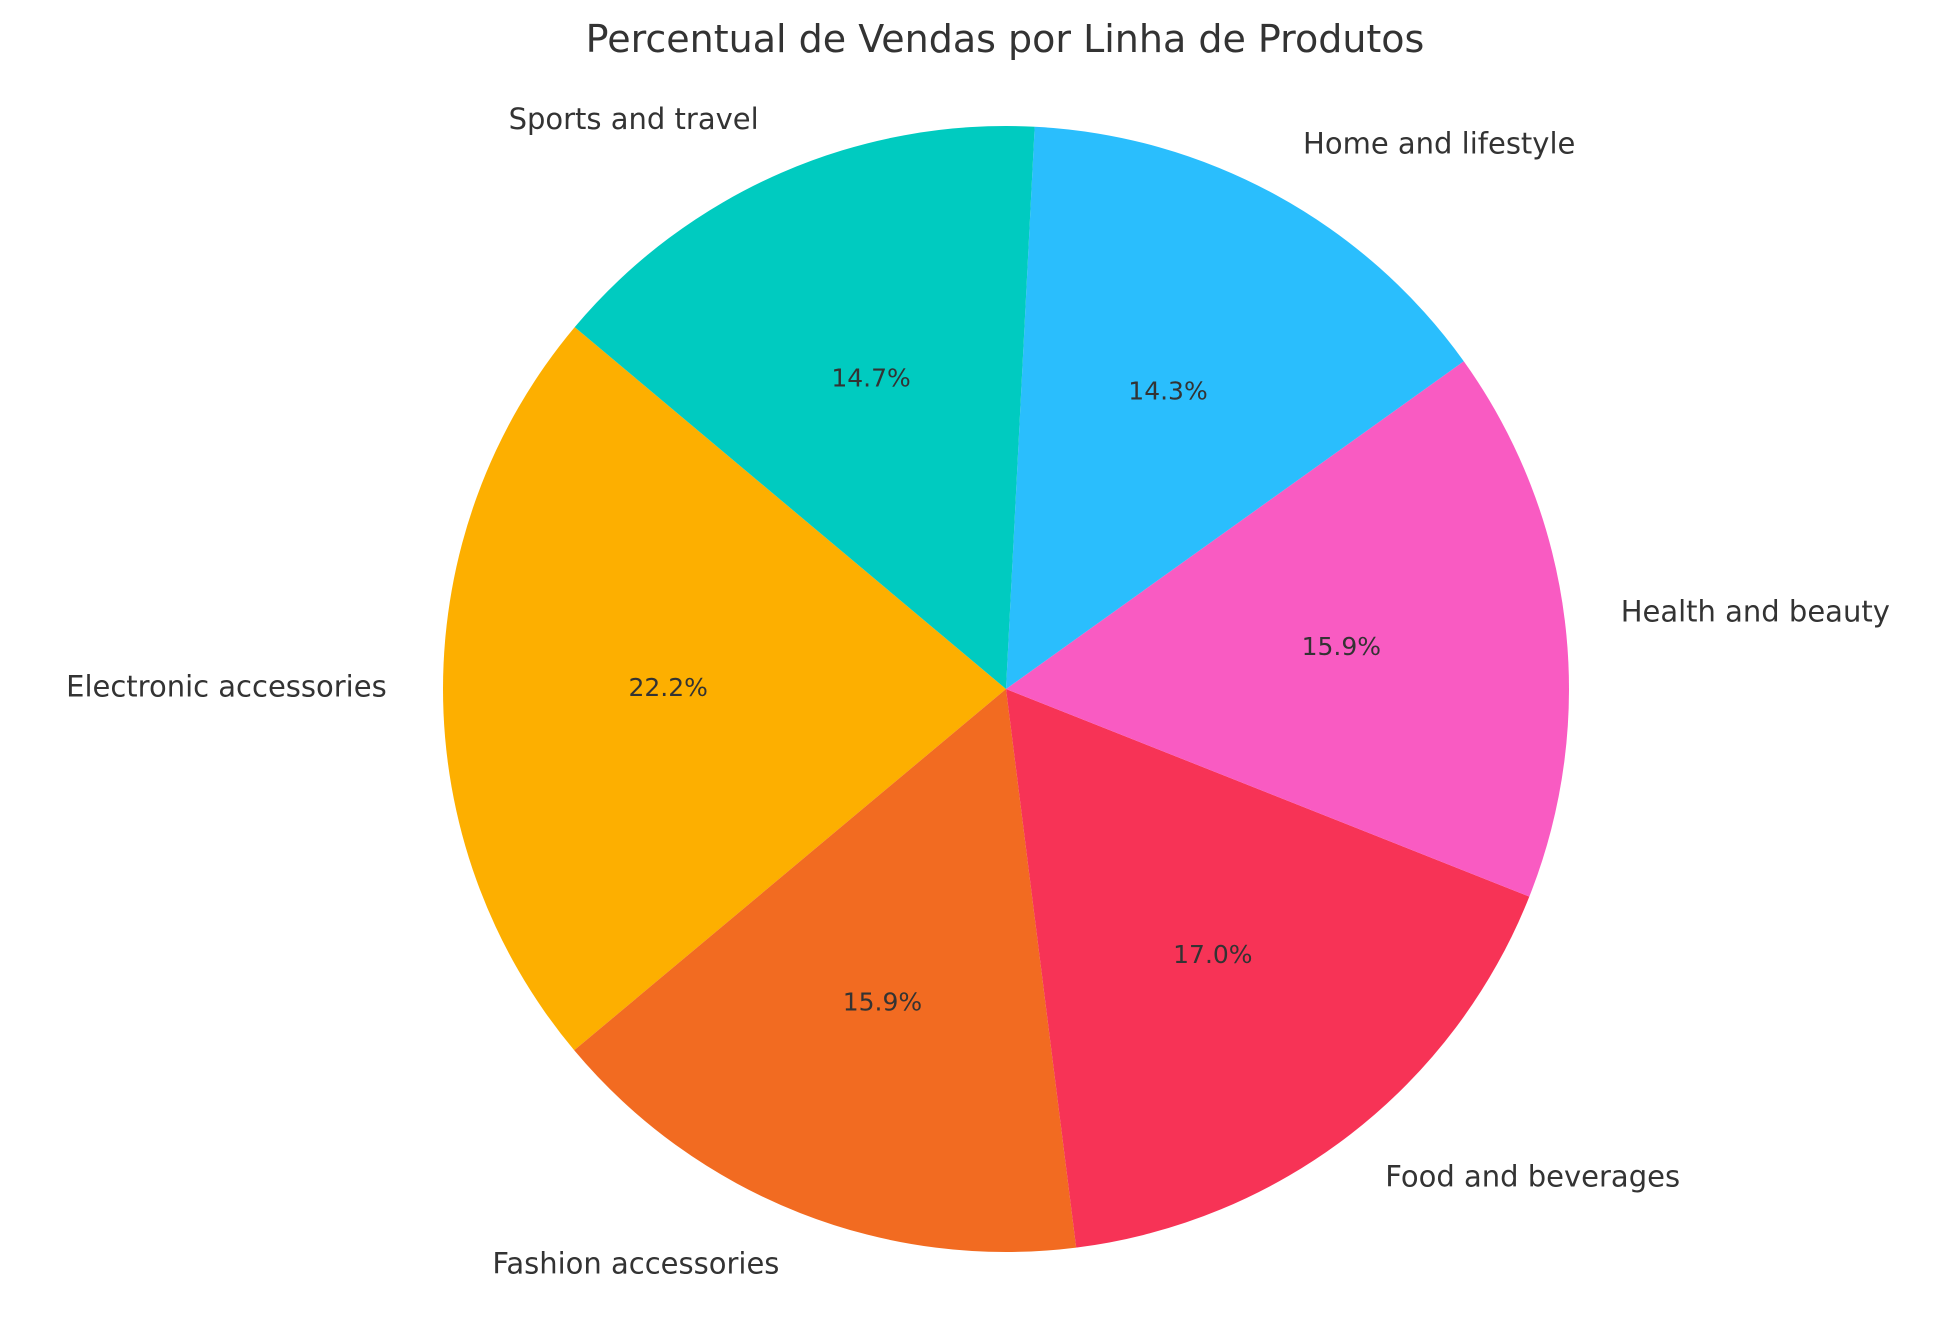 The height and width of the screenshot is (1322, 1945). Describe the element at coordinates (1167, 391) in the screenshot. I see `pct-label-home-and-lifestyle: 14.3%` at that location.